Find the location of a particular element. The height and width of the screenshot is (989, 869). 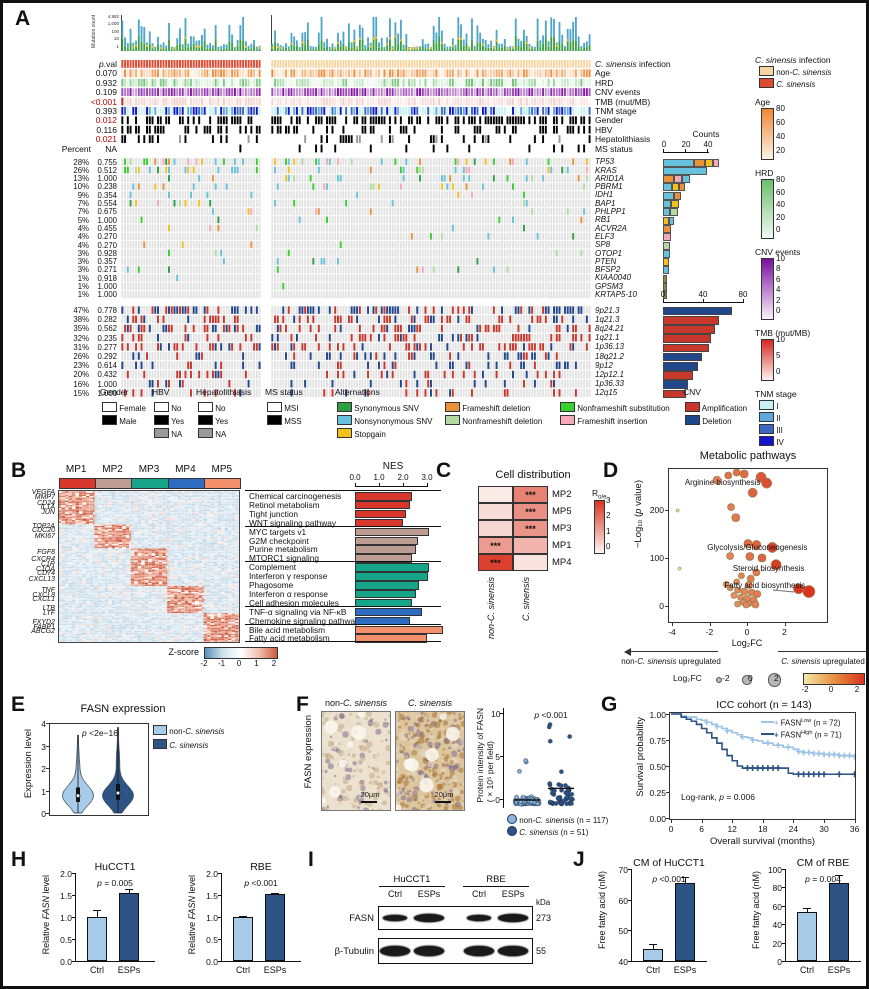

gene-pval: 0.554 is located at coordinates (107, 203).